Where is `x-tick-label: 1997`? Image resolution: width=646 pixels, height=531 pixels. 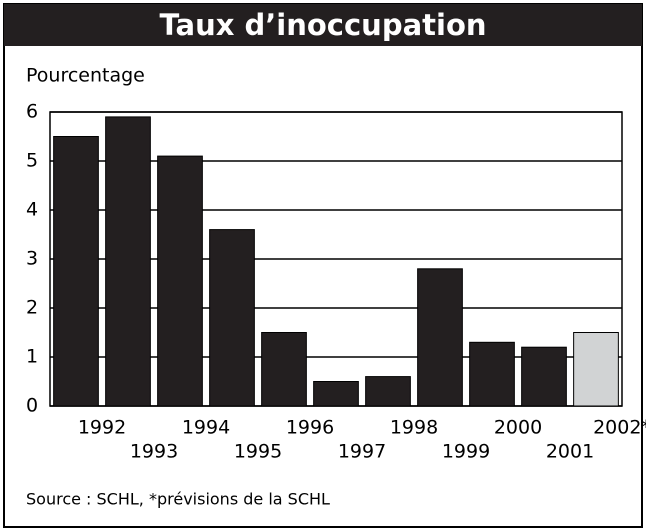 x-tick-label: 1997 is located at coordinates (362, 452).